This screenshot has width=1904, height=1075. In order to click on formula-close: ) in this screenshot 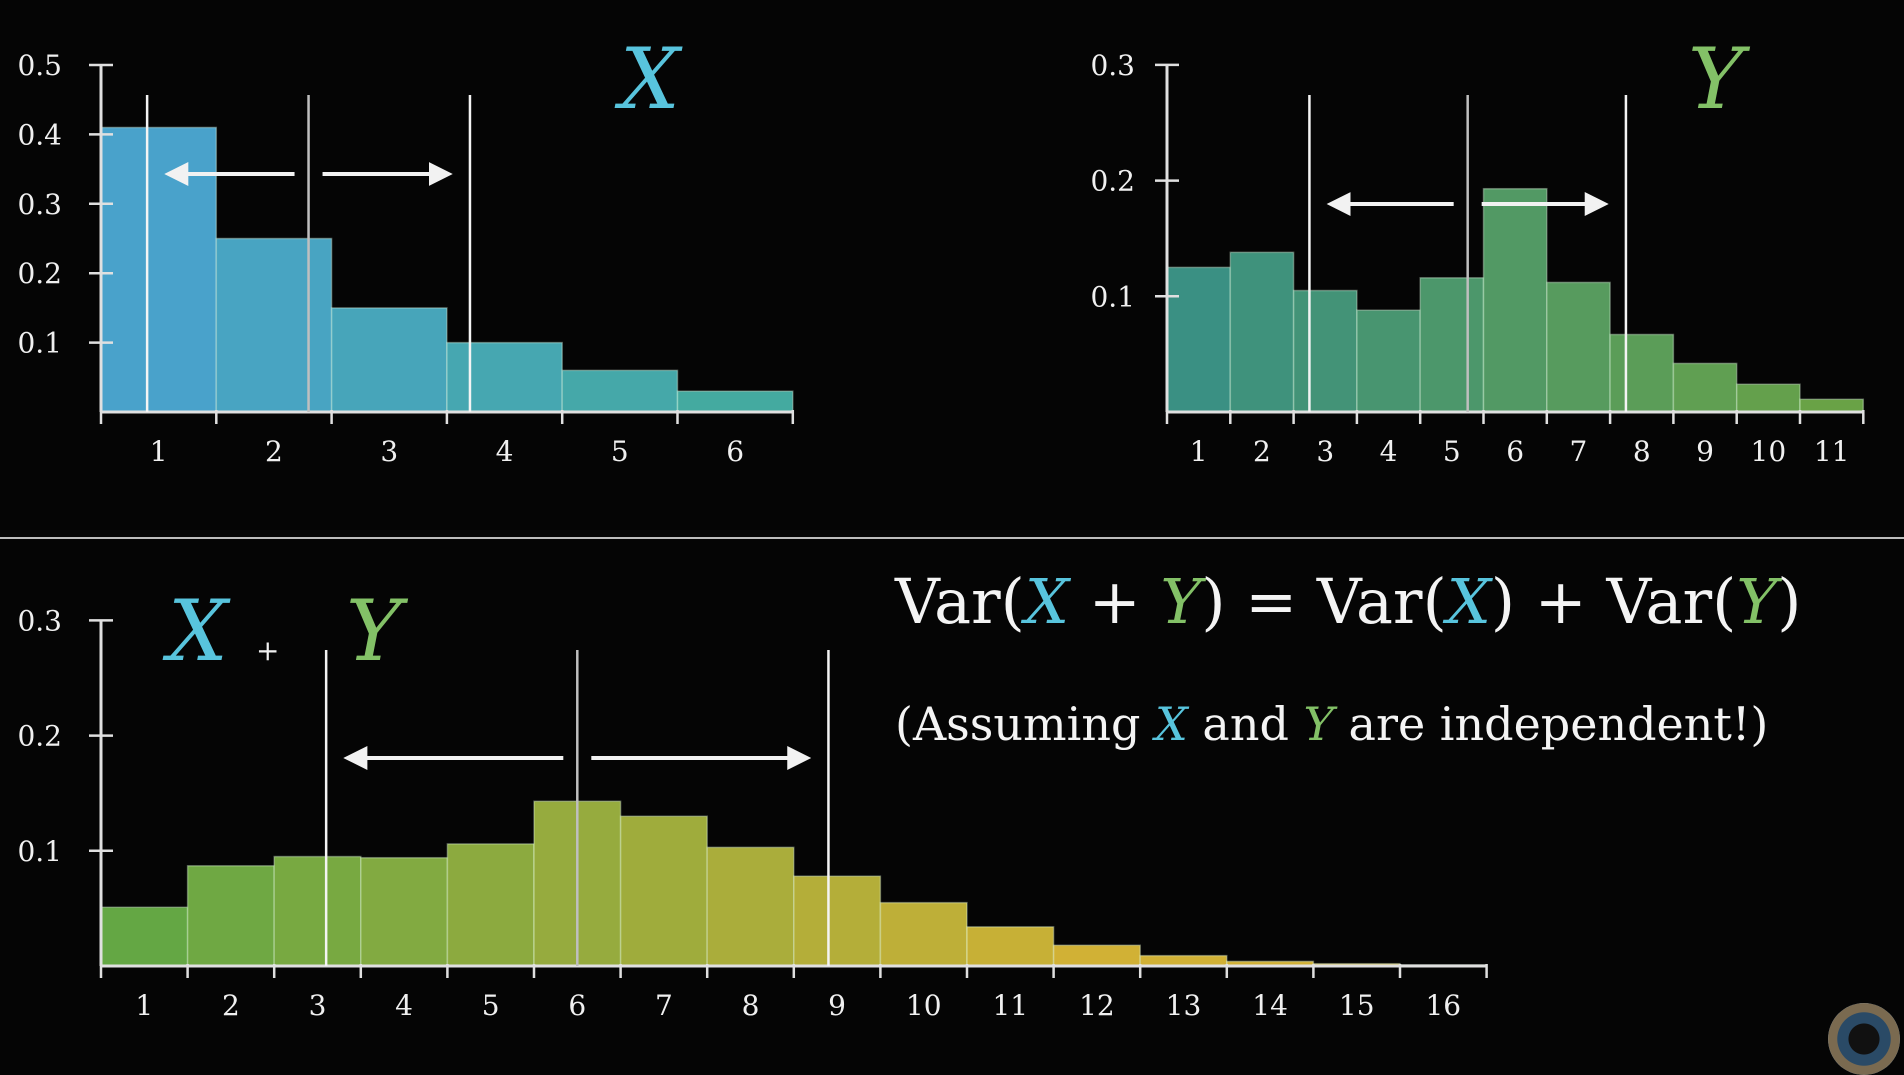, I will do `click(1789, 601)`.